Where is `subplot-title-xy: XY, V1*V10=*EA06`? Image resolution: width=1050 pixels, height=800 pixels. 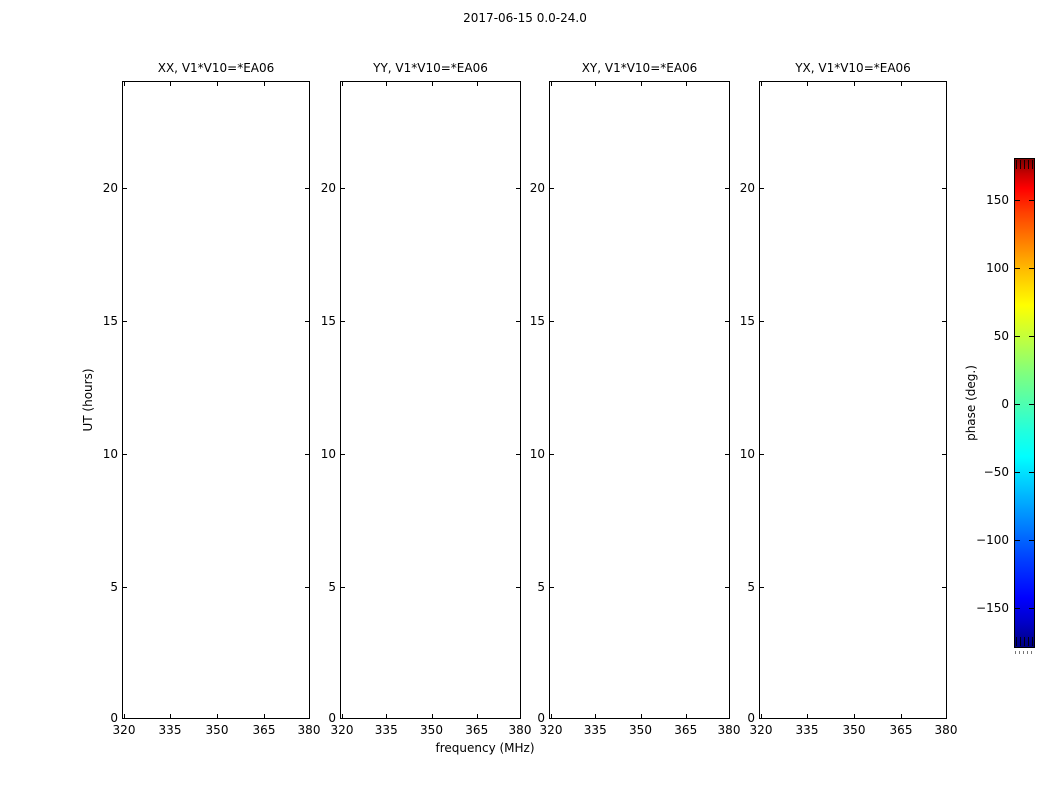 subplot-title-xy: XY, V1*V10=*EA06 is located at coordinates (639, 68).